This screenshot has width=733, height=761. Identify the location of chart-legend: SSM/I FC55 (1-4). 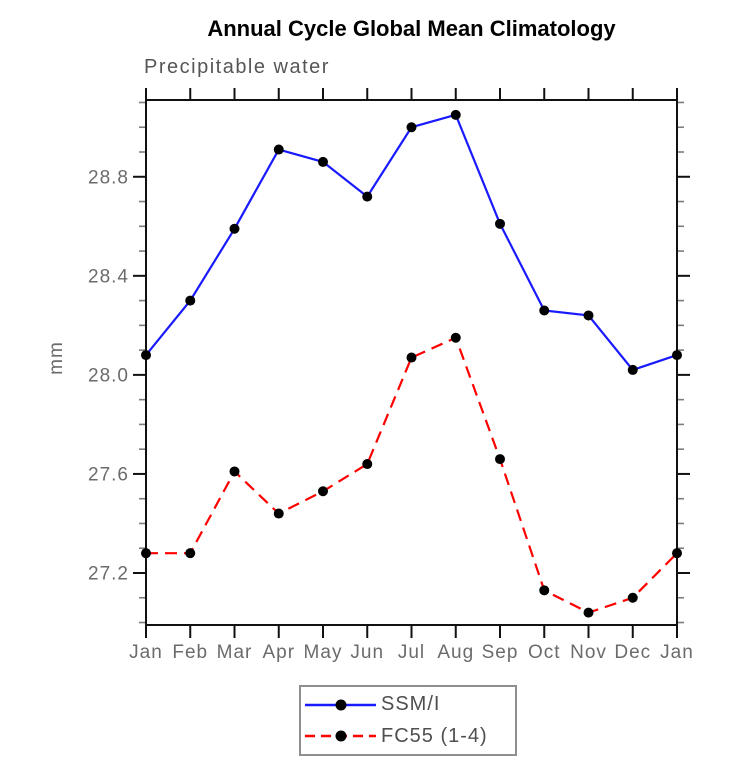
(408, 720).